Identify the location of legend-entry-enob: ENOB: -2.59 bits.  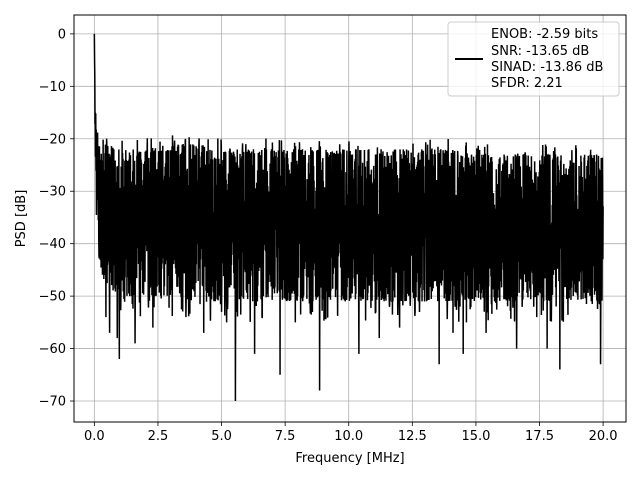
(544, 34).